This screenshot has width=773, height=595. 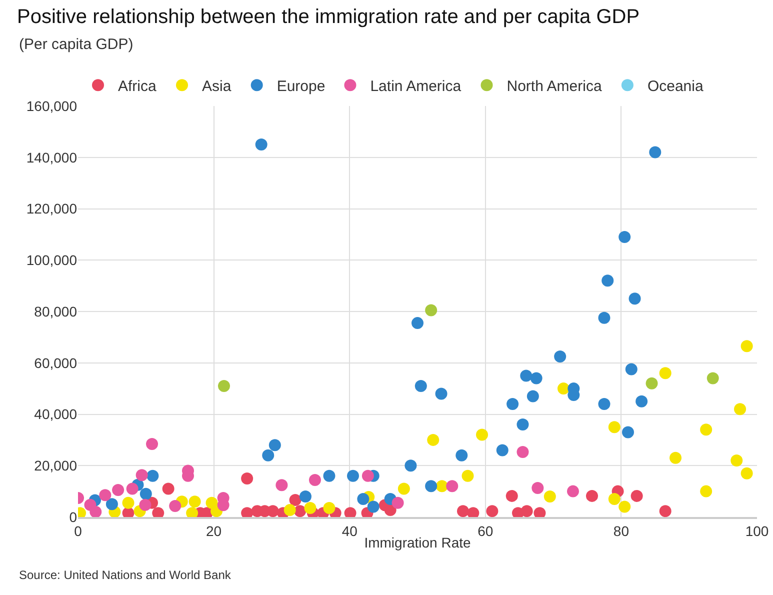 I want to click on y-tick-label: 0, so click(x=73, y=516).